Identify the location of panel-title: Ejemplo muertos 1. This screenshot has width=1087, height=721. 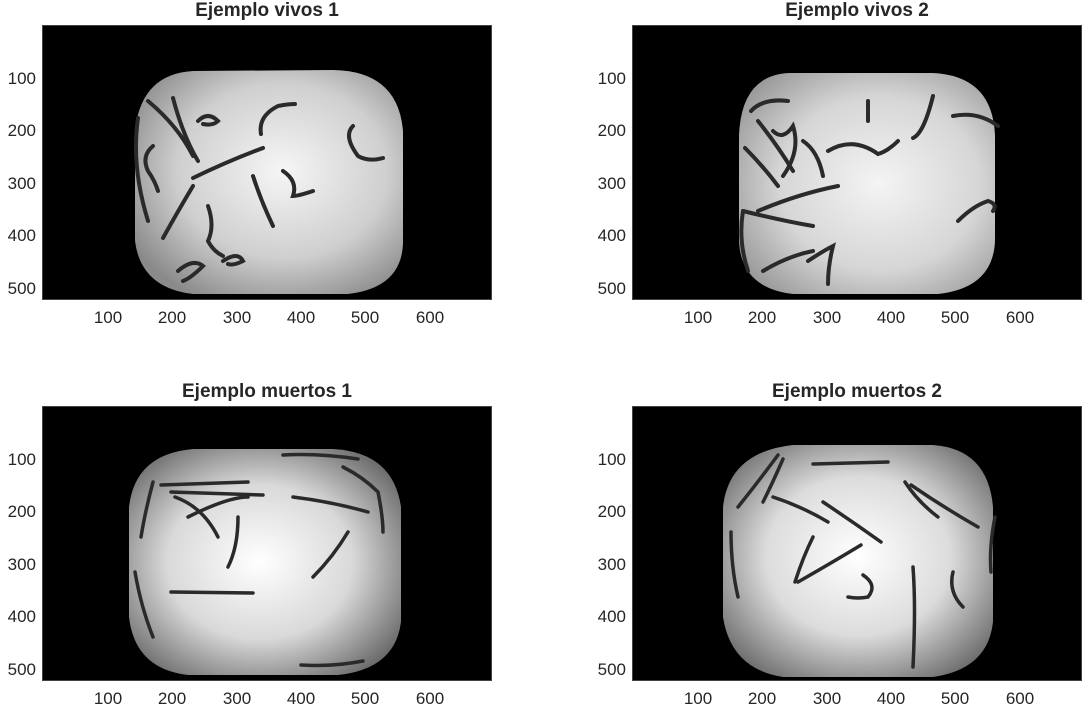
(267, 391).